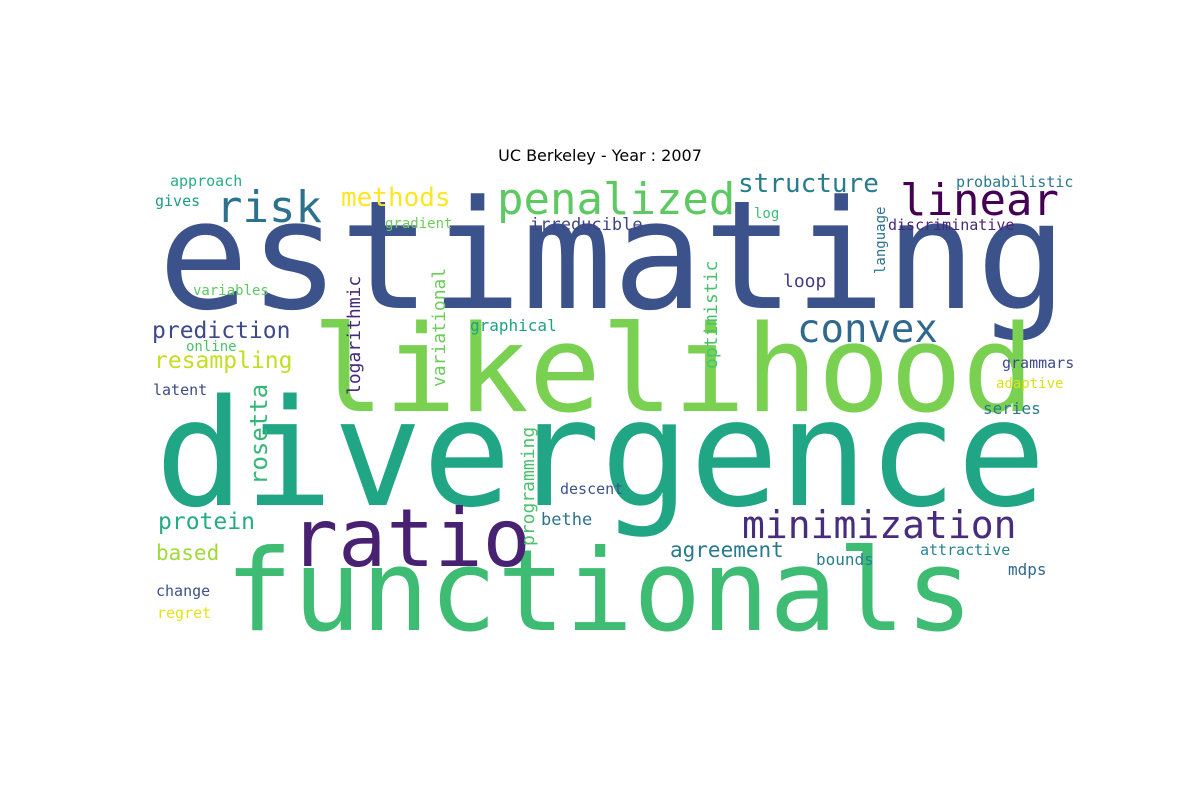 Image resolution: width=1200 pixels, height=800 pixels. I want to click on word-logarithmic: logarithmic, so click(354, 335).